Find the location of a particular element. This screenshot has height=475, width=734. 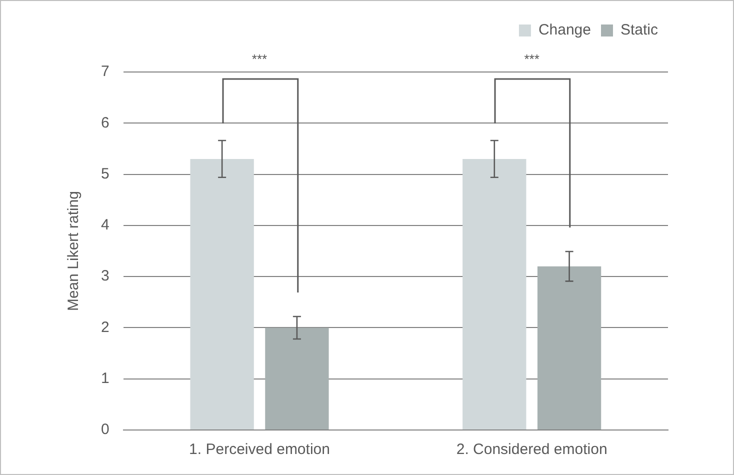

y-axis-title: Mean Likert rating is located at coordinates (73, 251).